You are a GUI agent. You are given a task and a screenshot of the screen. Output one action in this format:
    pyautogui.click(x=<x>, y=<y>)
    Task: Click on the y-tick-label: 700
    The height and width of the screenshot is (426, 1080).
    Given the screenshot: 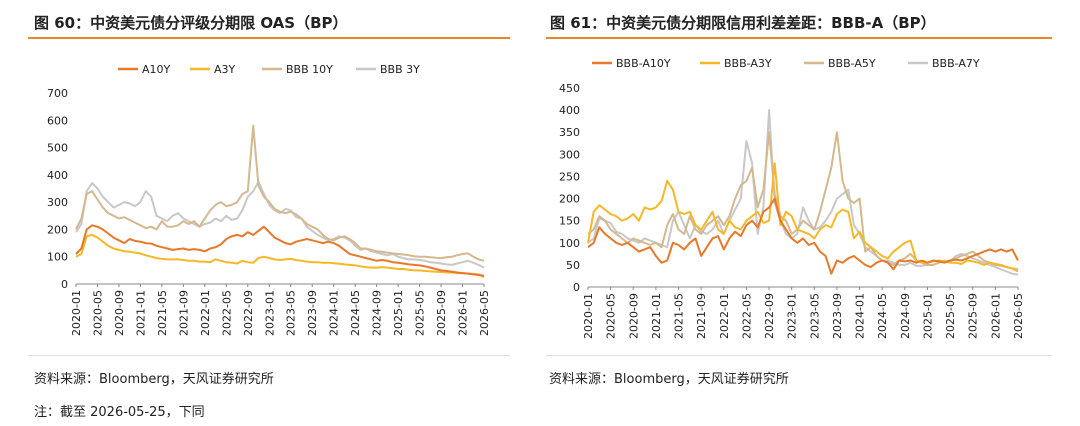 What is the action you would take?
    pyautogui.click(x=57, y=93)
    